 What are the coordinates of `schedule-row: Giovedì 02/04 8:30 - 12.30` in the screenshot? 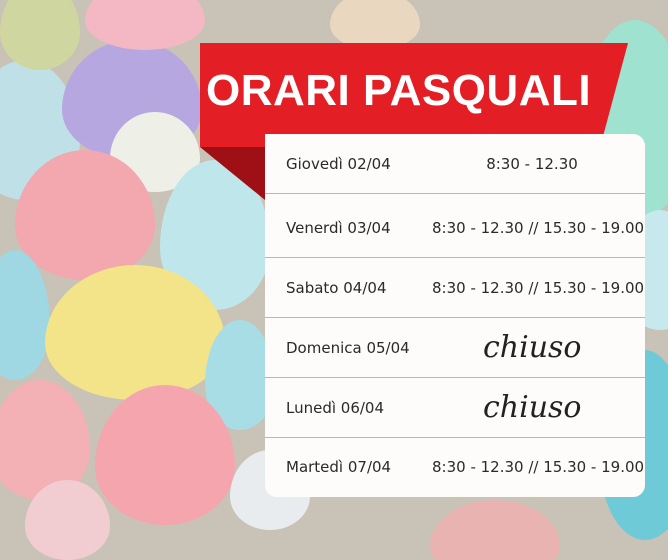 It's located at (455, 164).